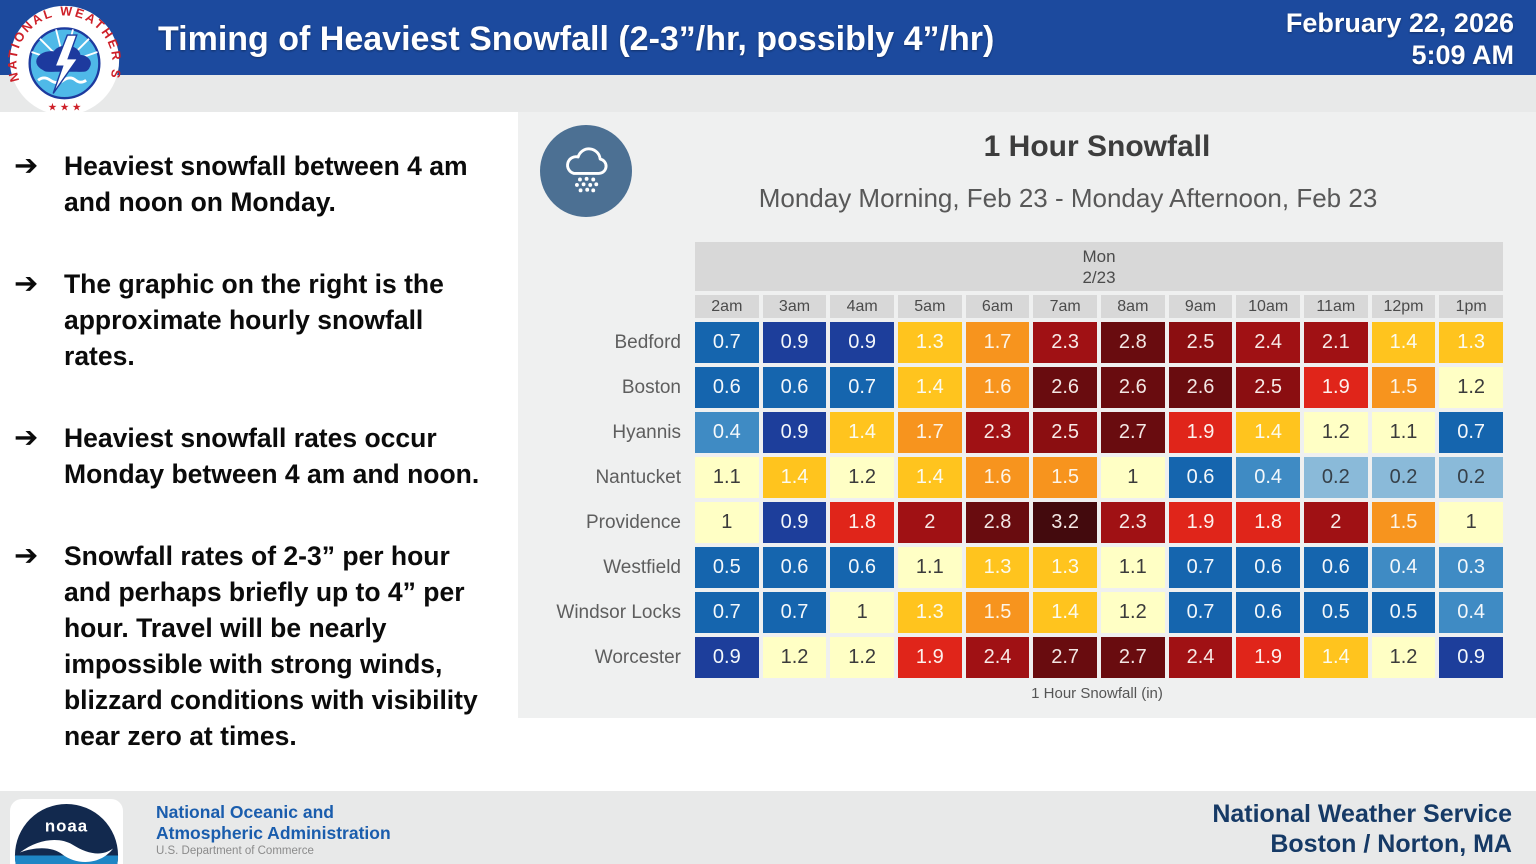 The height and width of the screenshot is (864, 1536). Describe the element at coordinates (862, 306) in the screenshot. I see `hour-header-4am: 4am` at that location.